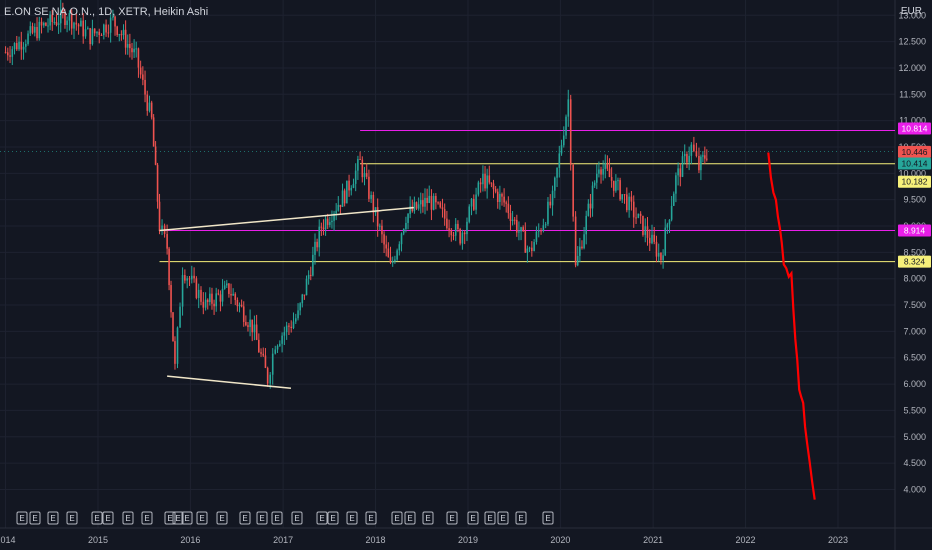  I want to click on lower-trendline, so click(229, 382).